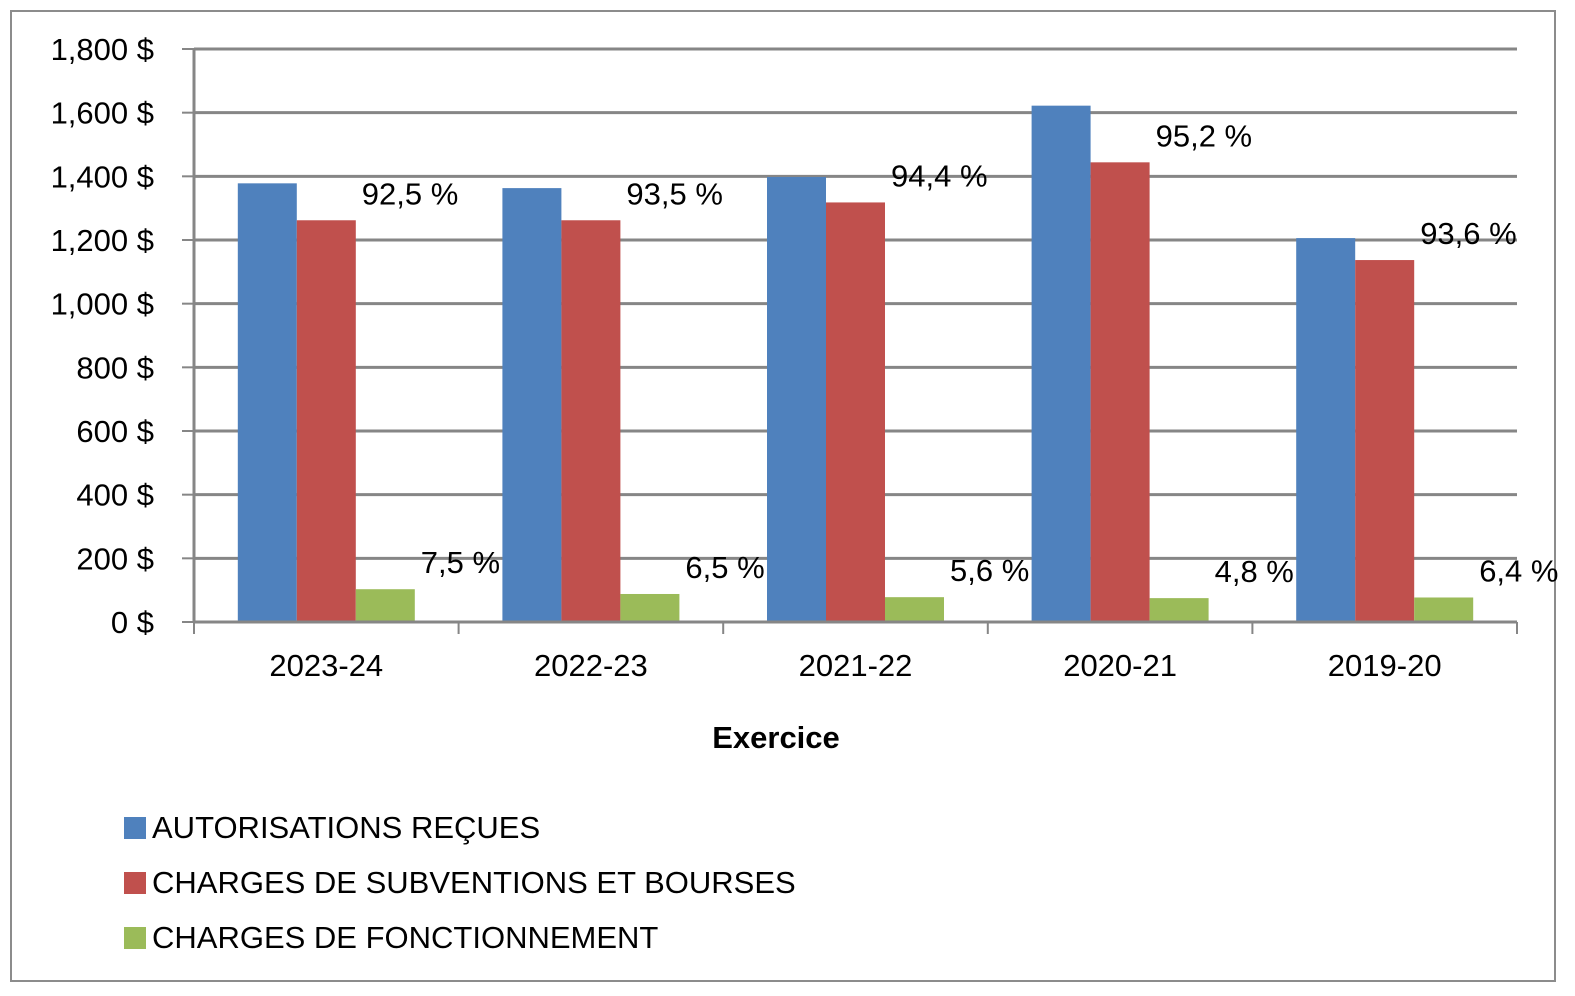  I want to click on x-tick-label: 2020-21, so click(1120, 665).